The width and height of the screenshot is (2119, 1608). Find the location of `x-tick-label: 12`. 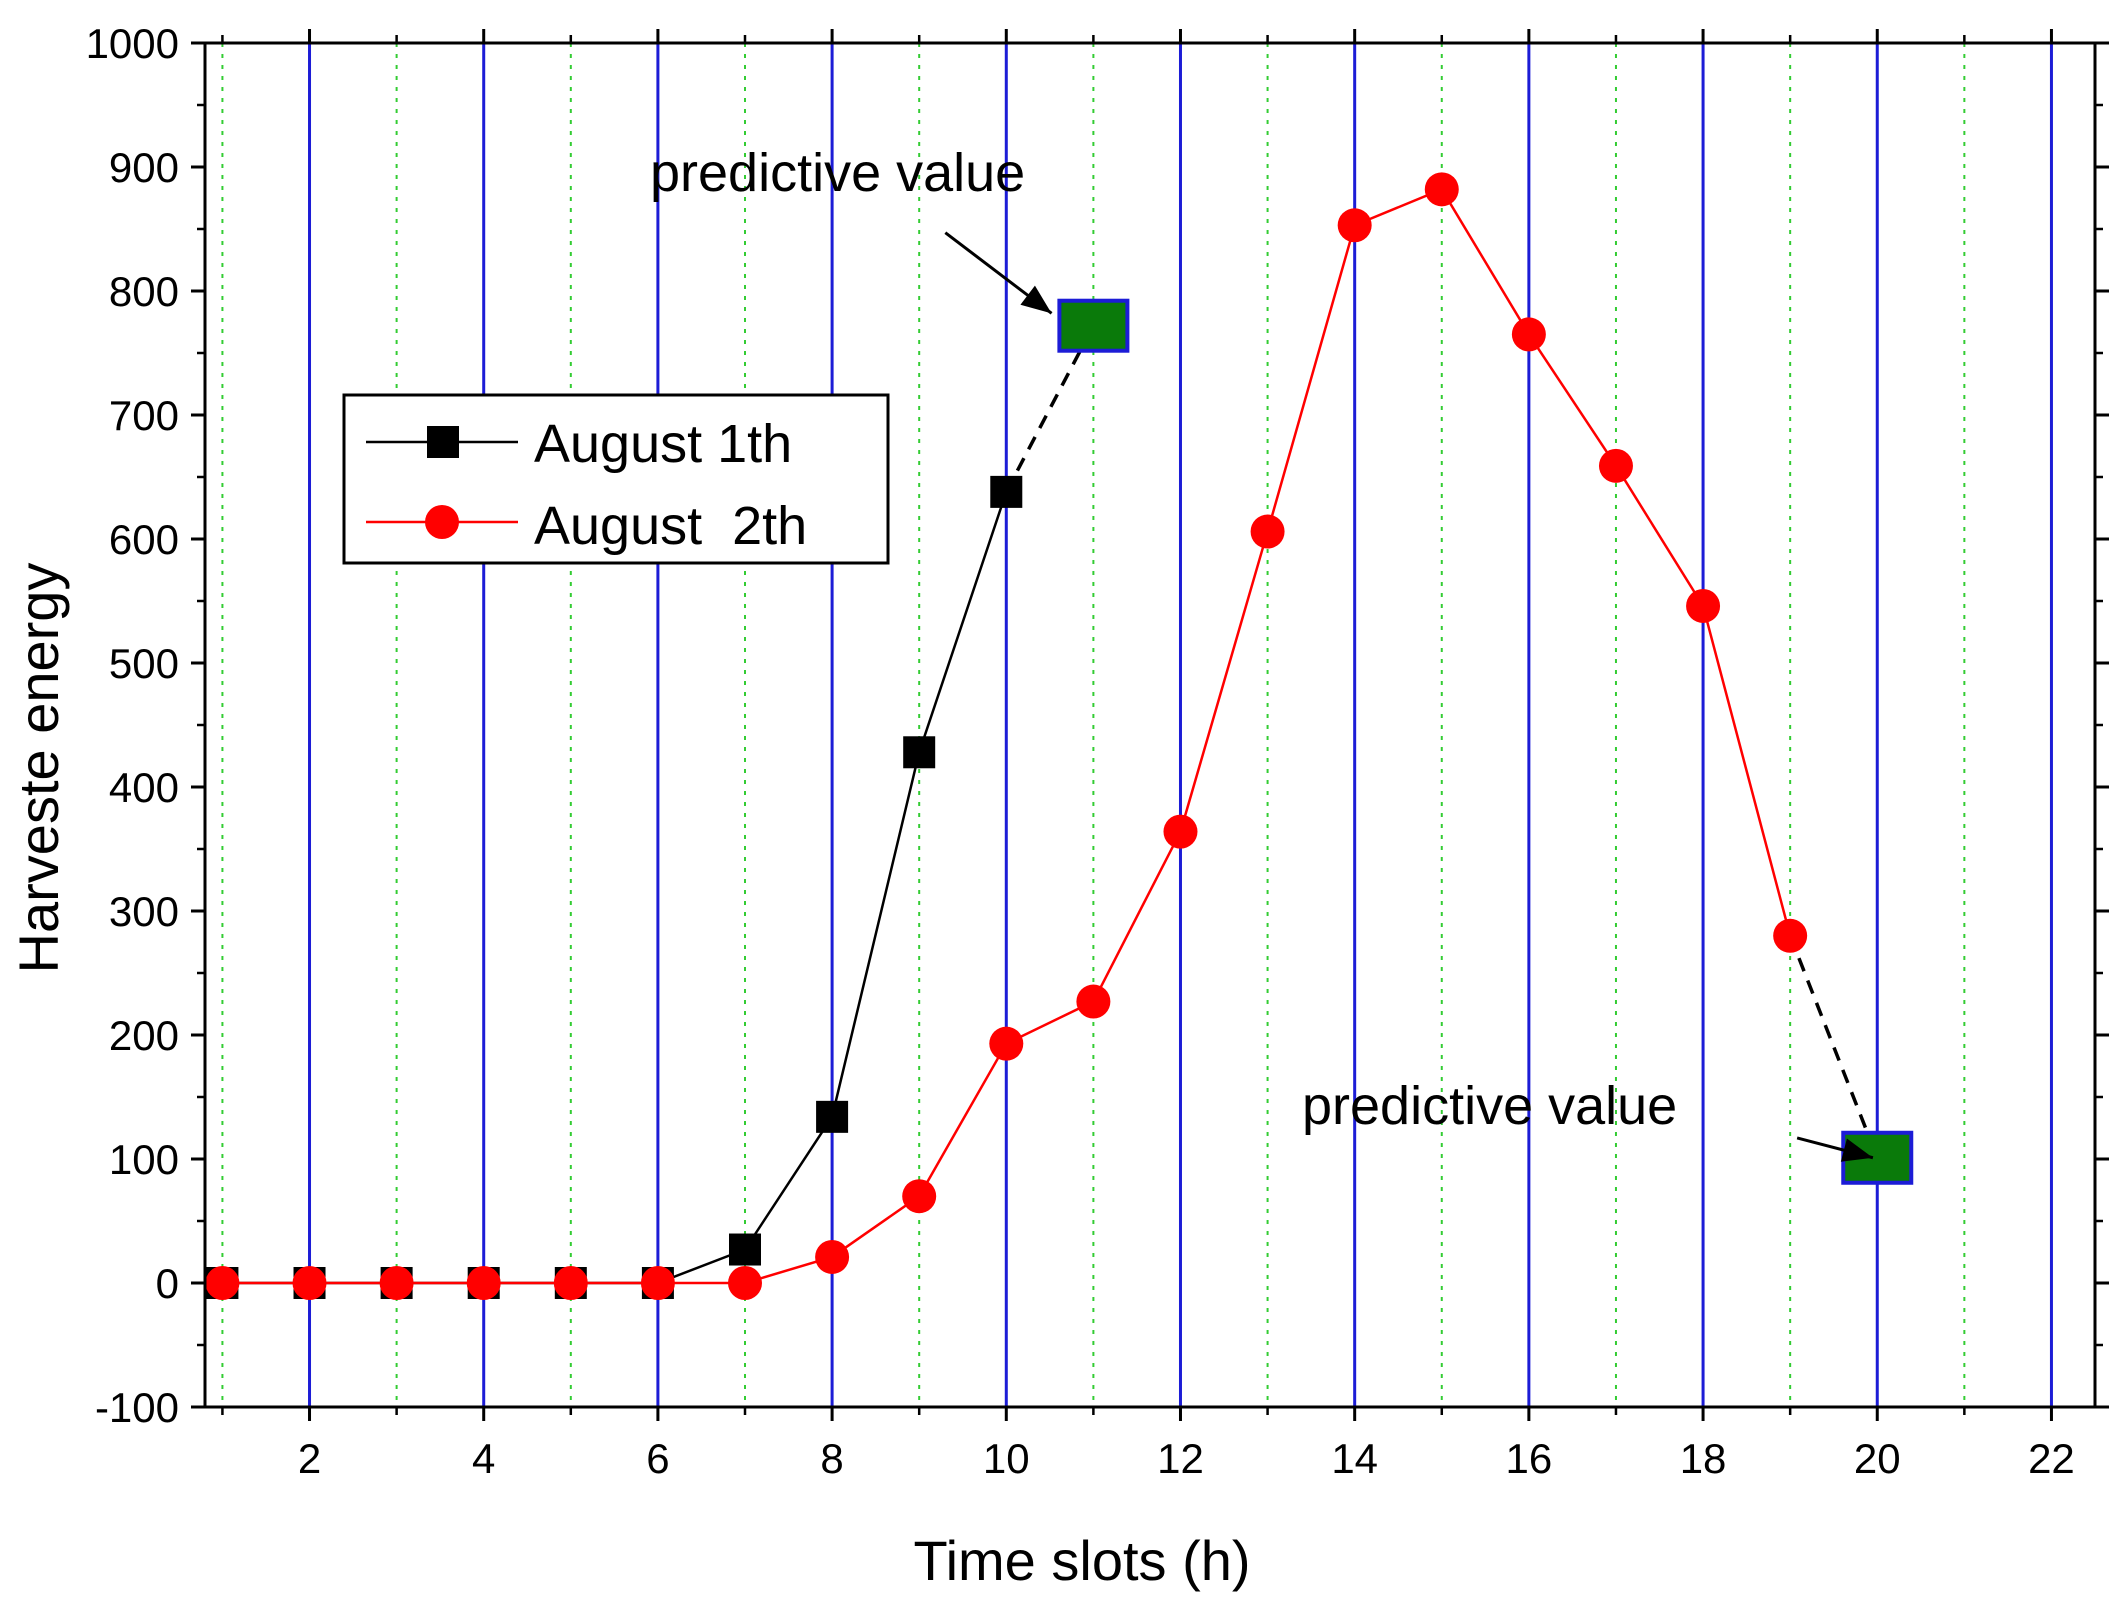

x-tick-label: 12 is located at coordinates (1180, 1458).